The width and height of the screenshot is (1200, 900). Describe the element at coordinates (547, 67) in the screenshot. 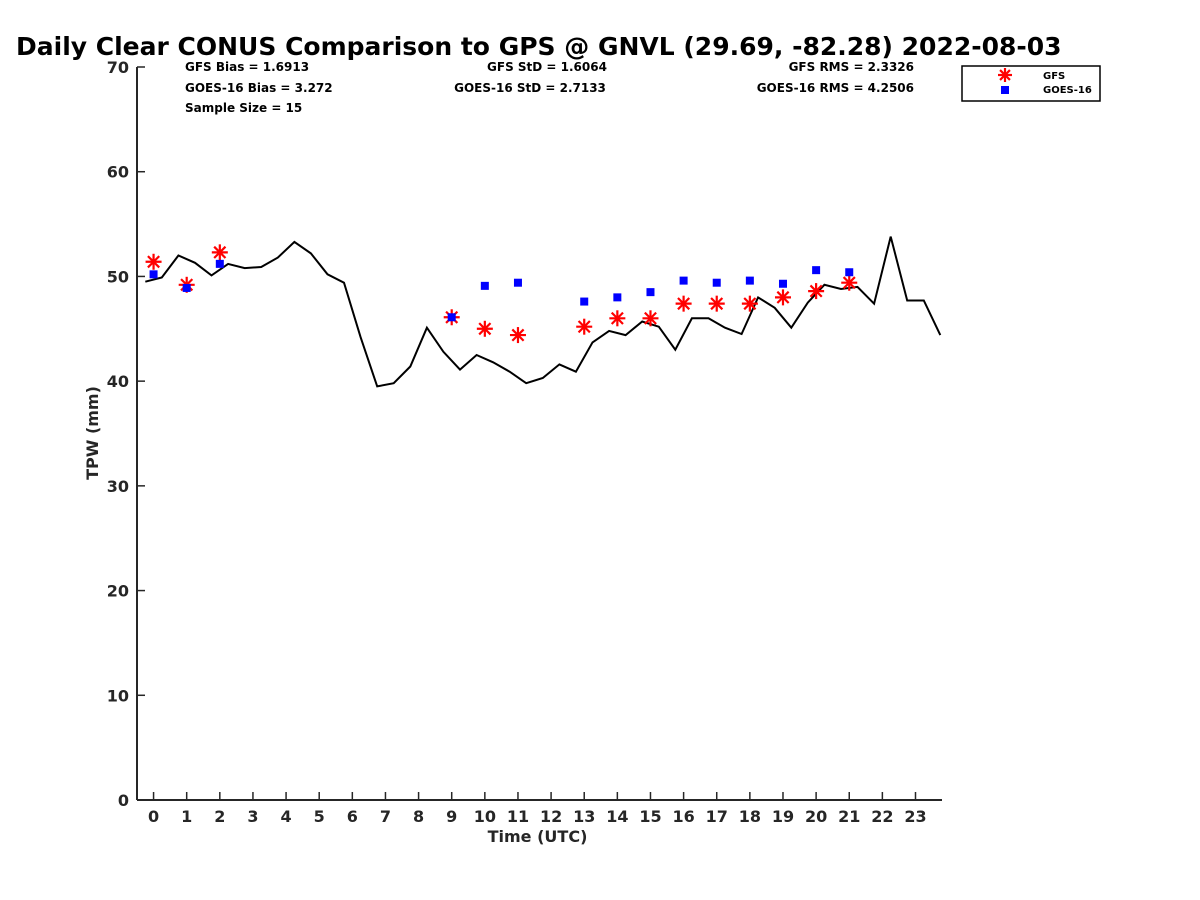

I see `gfs-std-text: GFS StD = 1.6064` at that location.